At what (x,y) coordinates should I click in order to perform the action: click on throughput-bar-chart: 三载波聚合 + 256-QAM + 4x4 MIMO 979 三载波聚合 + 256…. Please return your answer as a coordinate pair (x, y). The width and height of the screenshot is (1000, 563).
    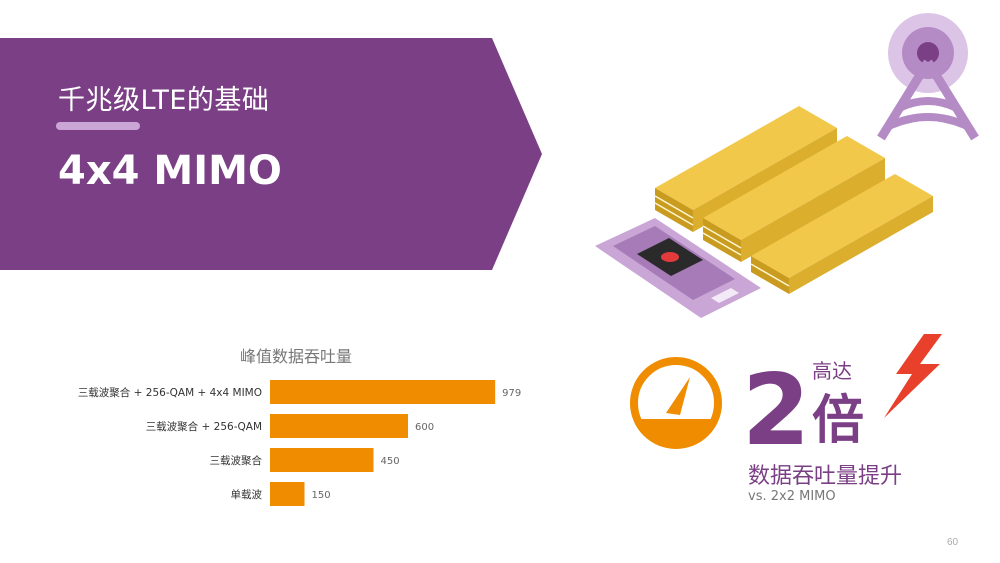
    Looking at the image, I should click on (299, 443).